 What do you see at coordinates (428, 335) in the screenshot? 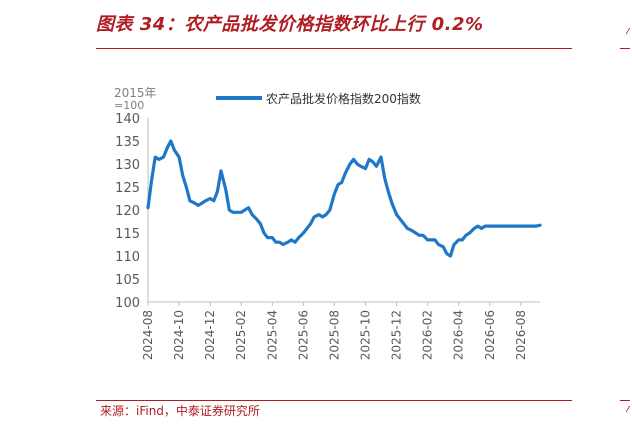
I see `x-tick-label: 2026-02` at bounding box center [428, 335].